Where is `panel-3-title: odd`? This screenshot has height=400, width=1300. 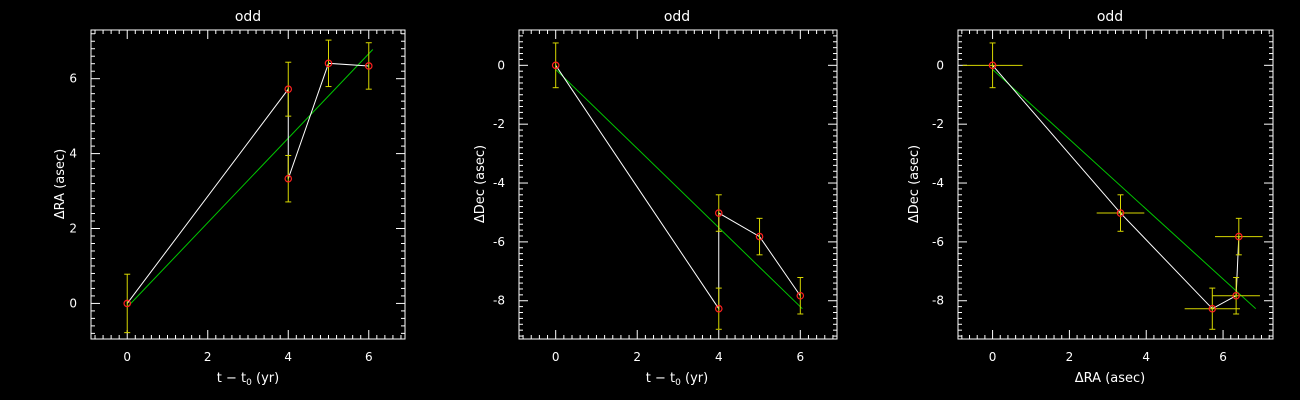 panel-3-title: odd is located at coordinates (1110, 17).